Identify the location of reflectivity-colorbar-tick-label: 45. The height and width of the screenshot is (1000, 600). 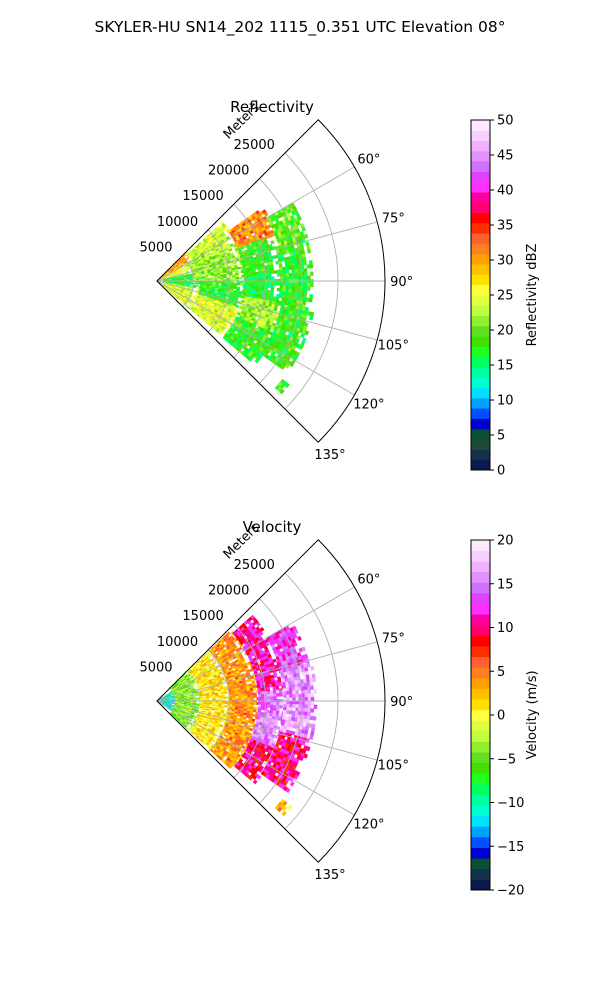
(505, 156).